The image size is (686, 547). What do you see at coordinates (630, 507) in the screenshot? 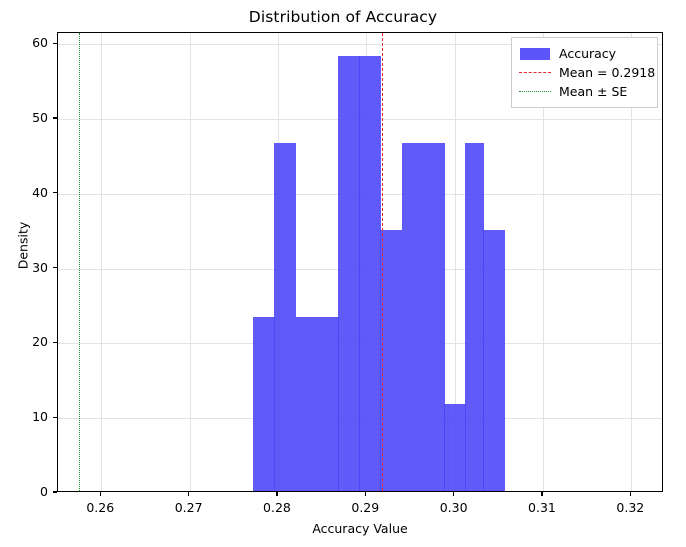
I see `x-tick-label: 0.32` at bounding box center [630, 507].